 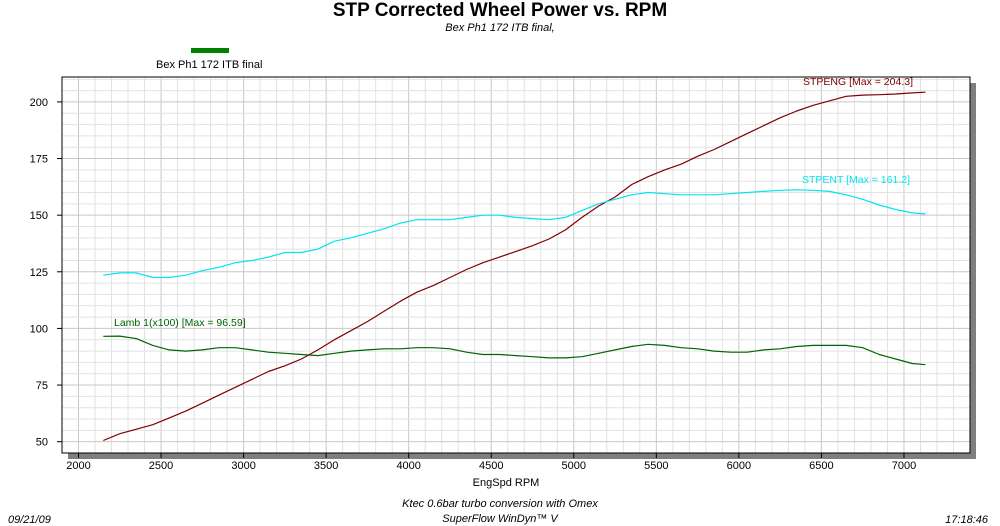 I want to click on y-tick-label: 75, so click(x=42, y=386).